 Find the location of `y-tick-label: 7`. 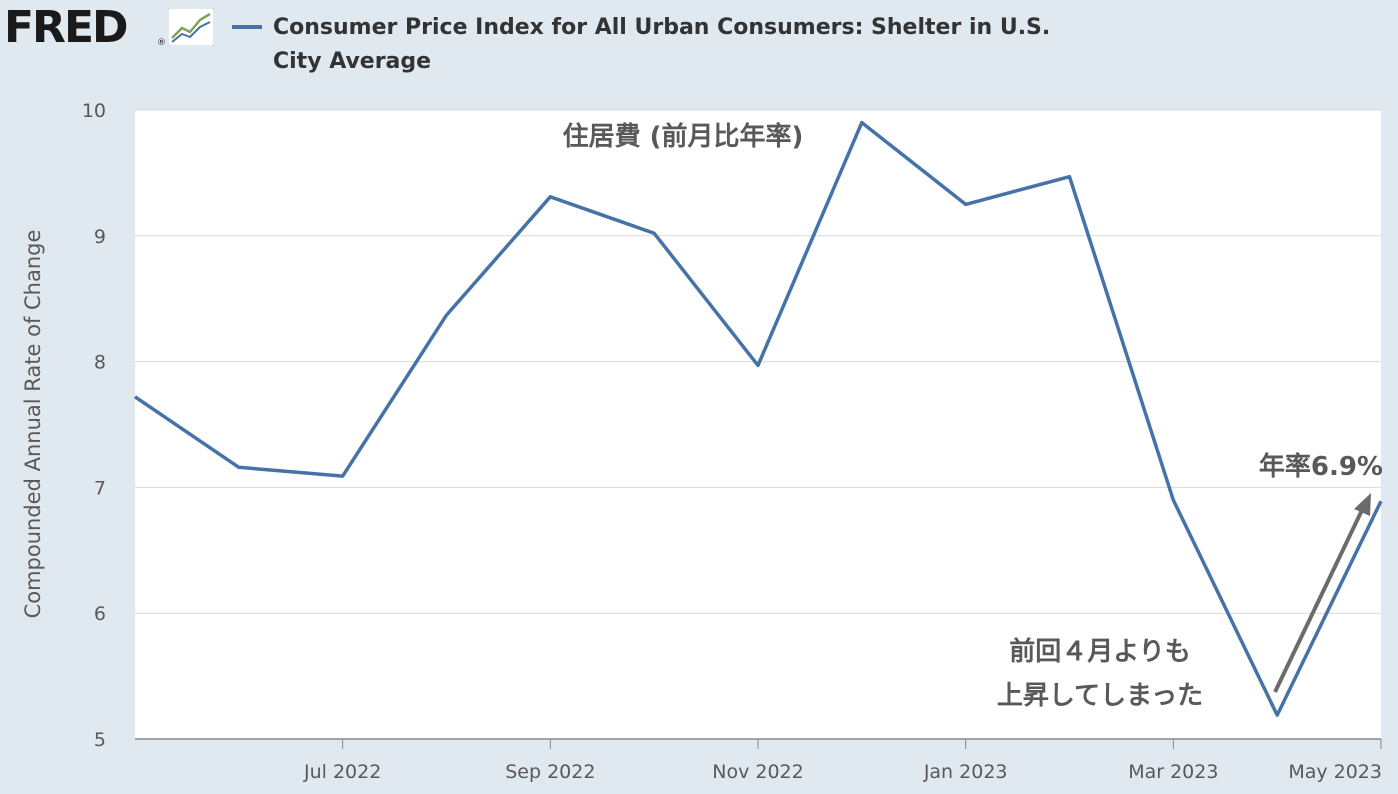

y-tick-label: 7 is located at coordinates (100, 488).